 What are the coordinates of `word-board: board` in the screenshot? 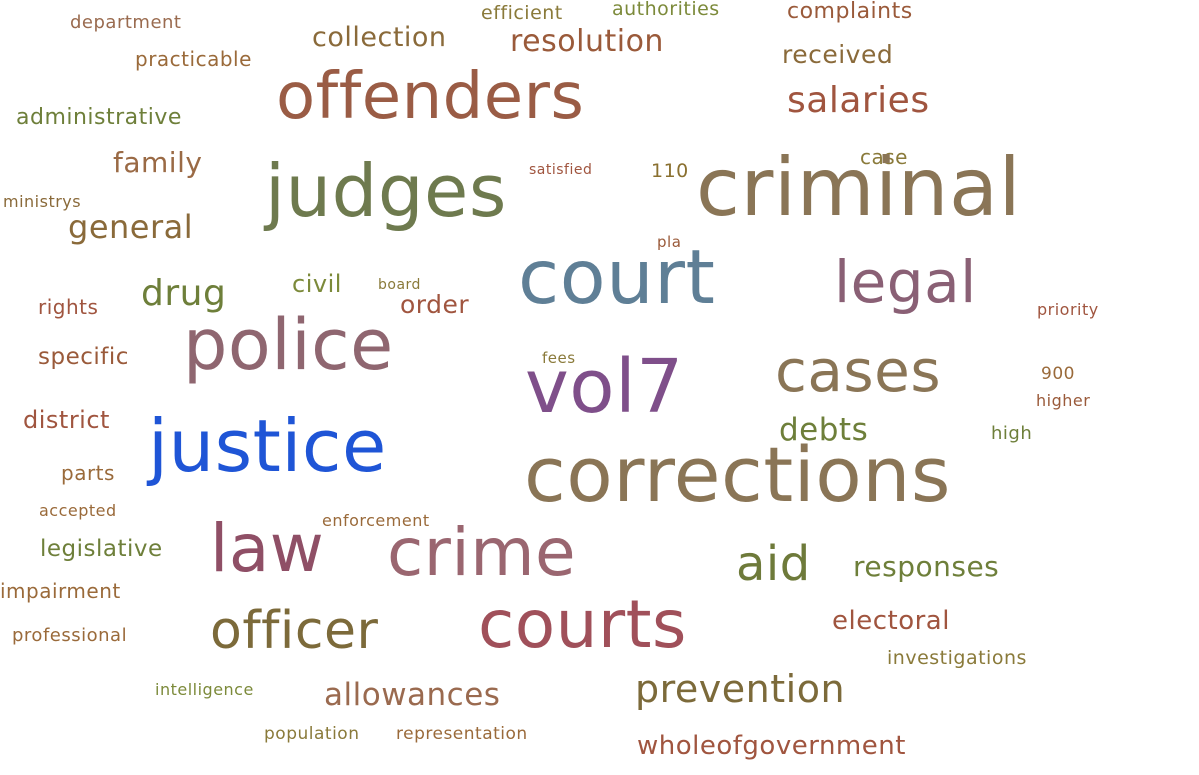 It's located at (399, 285).